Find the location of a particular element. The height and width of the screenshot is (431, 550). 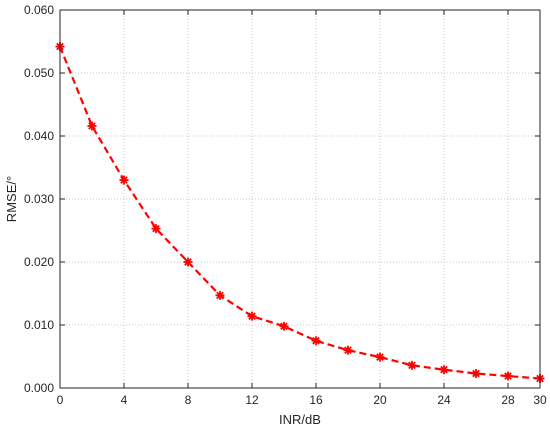

x-axis-label: INR/dB is located at coordinates (300, 419).